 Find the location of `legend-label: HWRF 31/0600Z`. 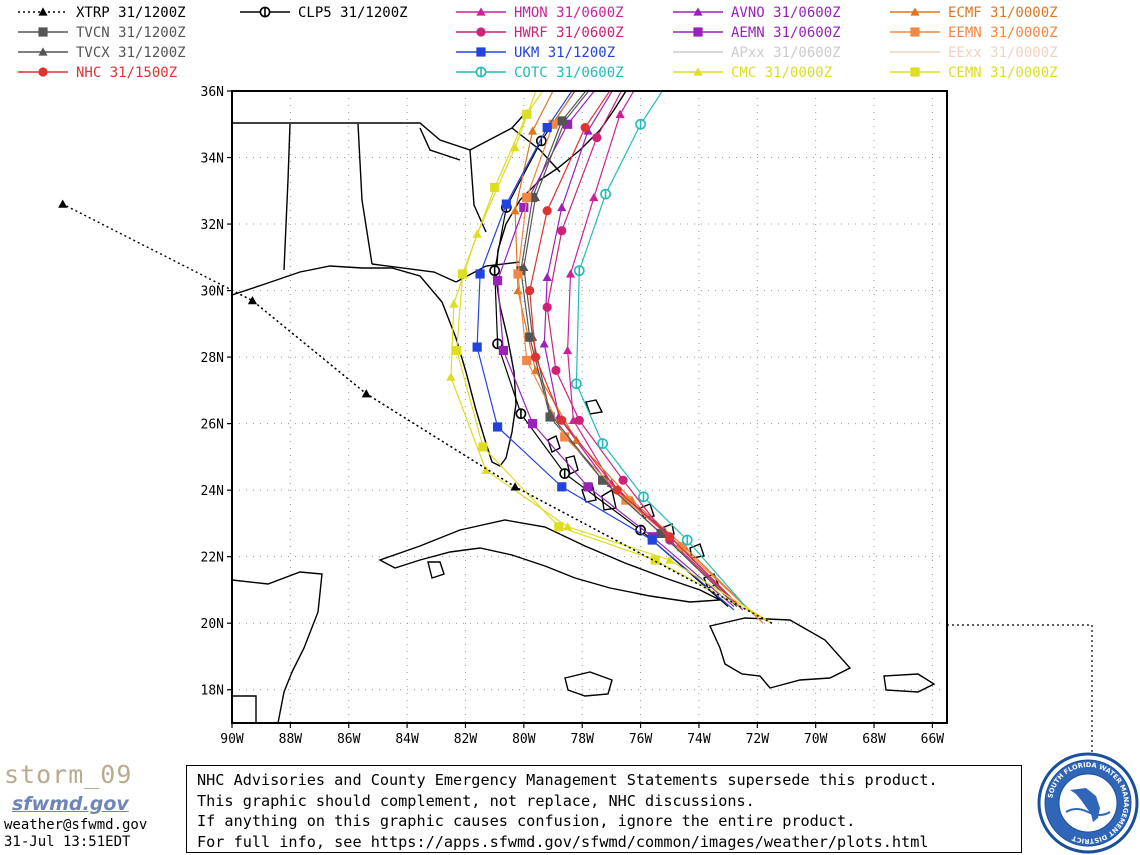

legend-label: HWRF 31/0600Z is located at coordinates (569, 33).